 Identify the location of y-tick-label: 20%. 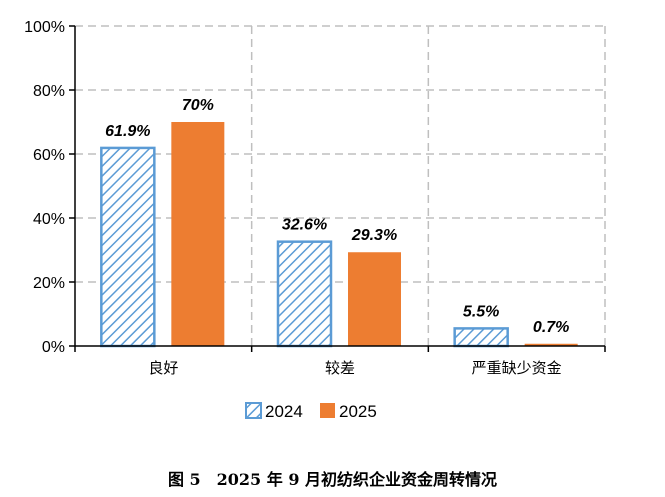
(49, 283).